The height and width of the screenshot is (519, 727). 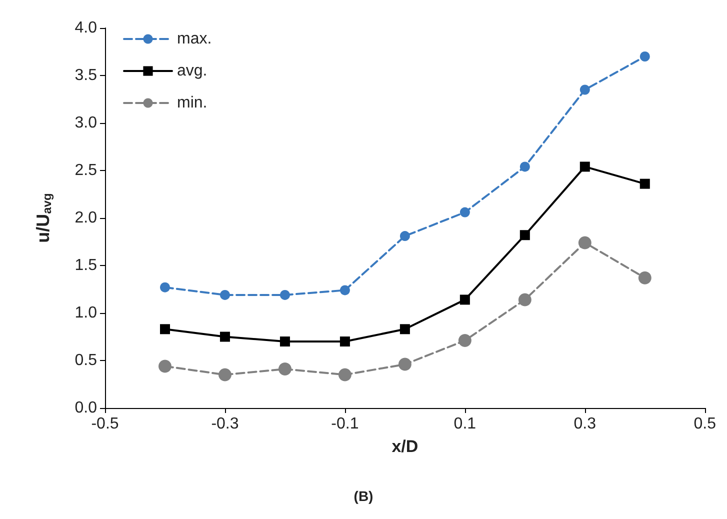 I want to click on y-axis-title: u/Uavg, so click(x=43, y=218).